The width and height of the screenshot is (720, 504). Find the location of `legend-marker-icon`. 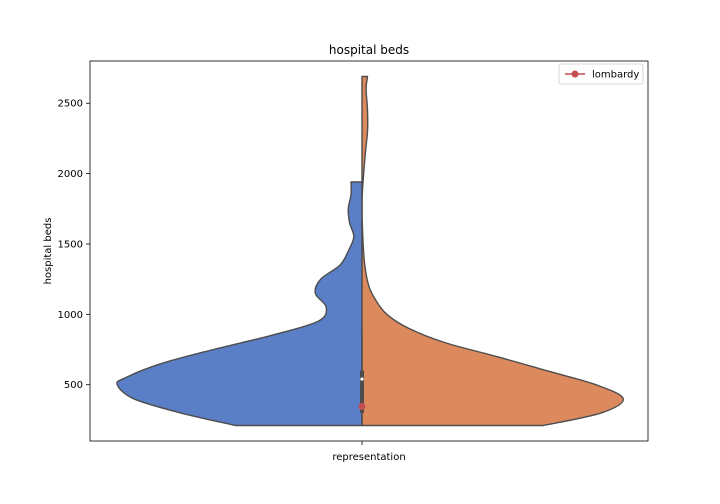

legend-marker-icon is located at coordinates (575, 74).